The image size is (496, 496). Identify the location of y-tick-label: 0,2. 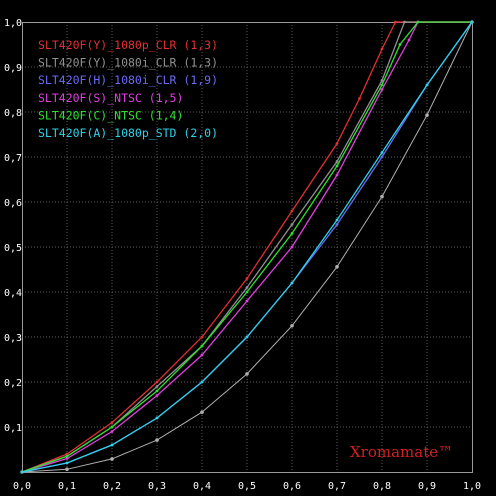
(13, 383).